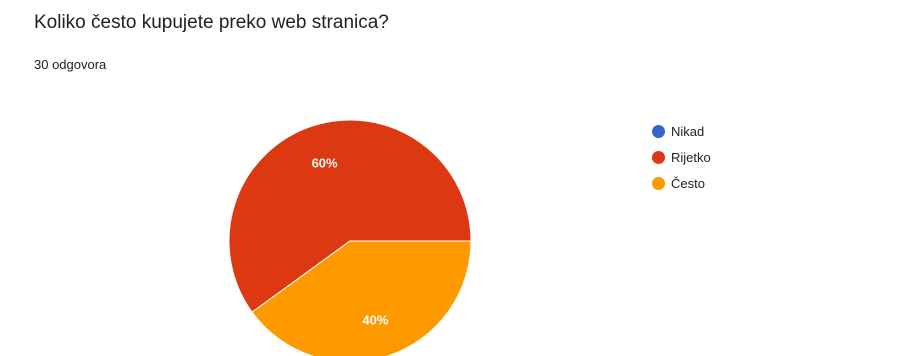 This screenshot has height=356, width=901. I want to click on pie-slice-rijetko, so click(350, 216).